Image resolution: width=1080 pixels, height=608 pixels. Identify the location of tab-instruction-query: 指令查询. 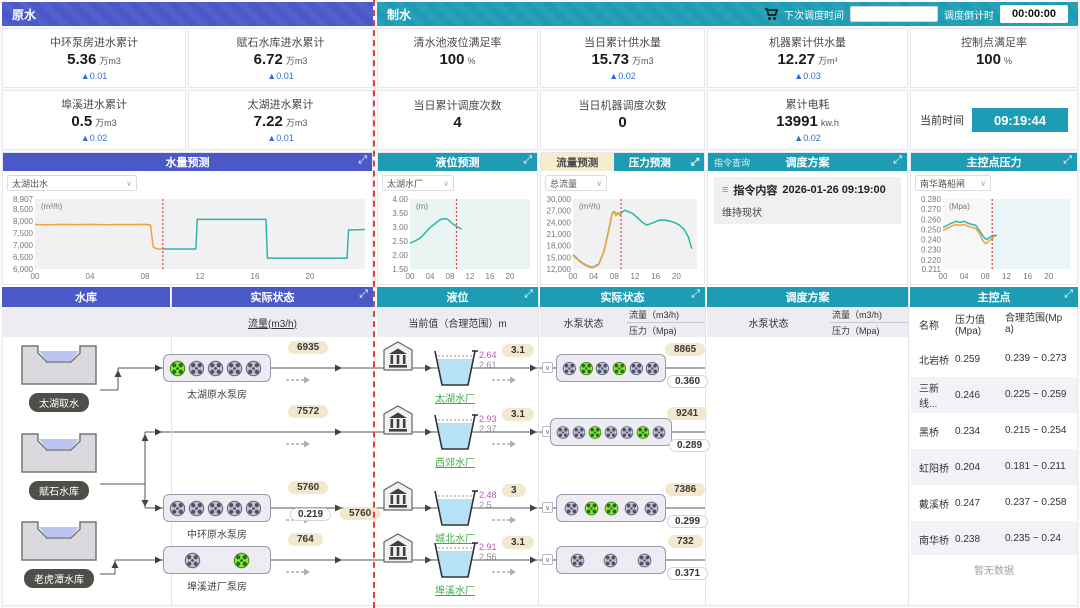
(732, 163).